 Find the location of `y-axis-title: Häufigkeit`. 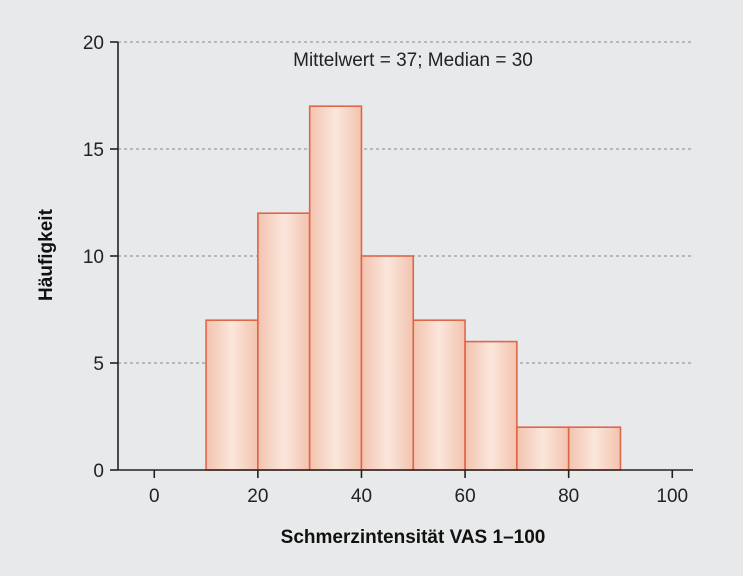

y-axis-title: Häufigkeit is located at coordinates (46, 254).